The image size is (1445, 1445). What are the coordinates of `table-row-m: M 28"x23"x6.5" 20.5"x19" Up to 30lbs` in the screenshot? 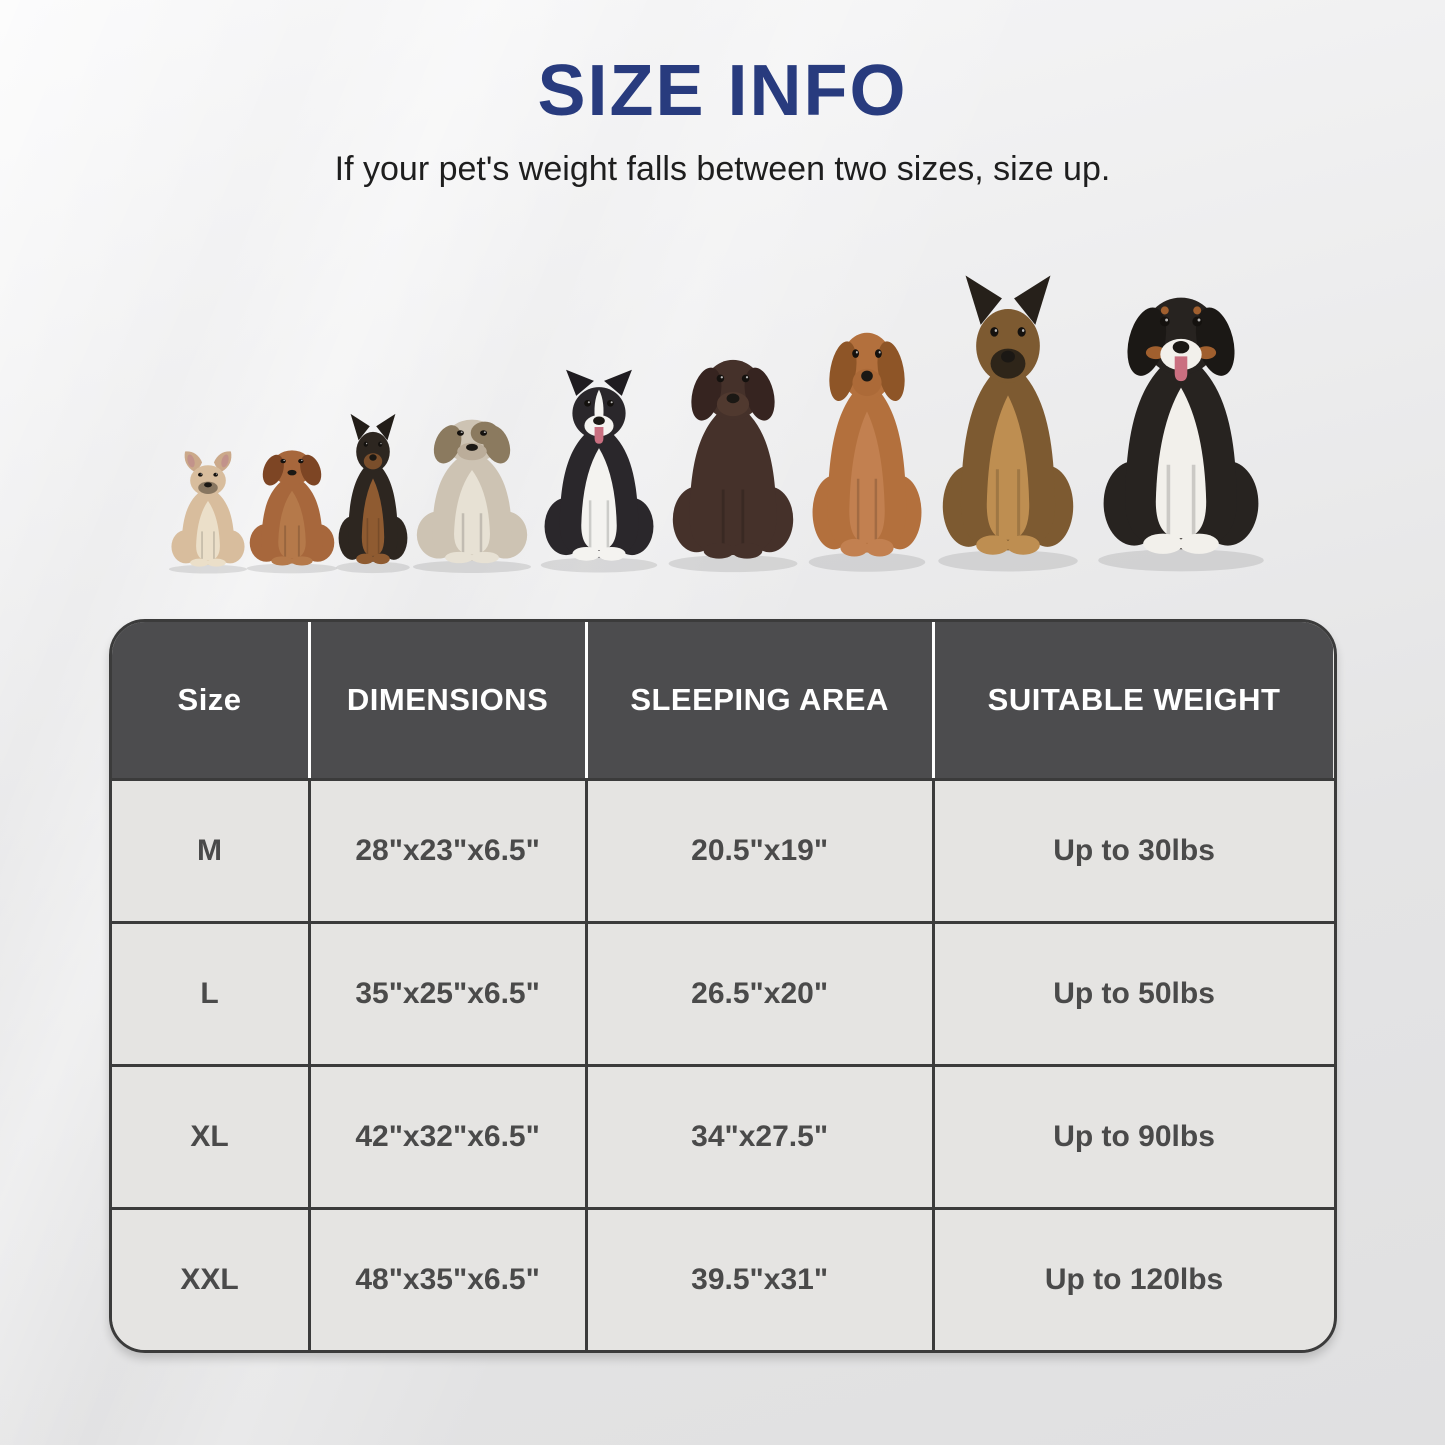 It's located at (722, 849).